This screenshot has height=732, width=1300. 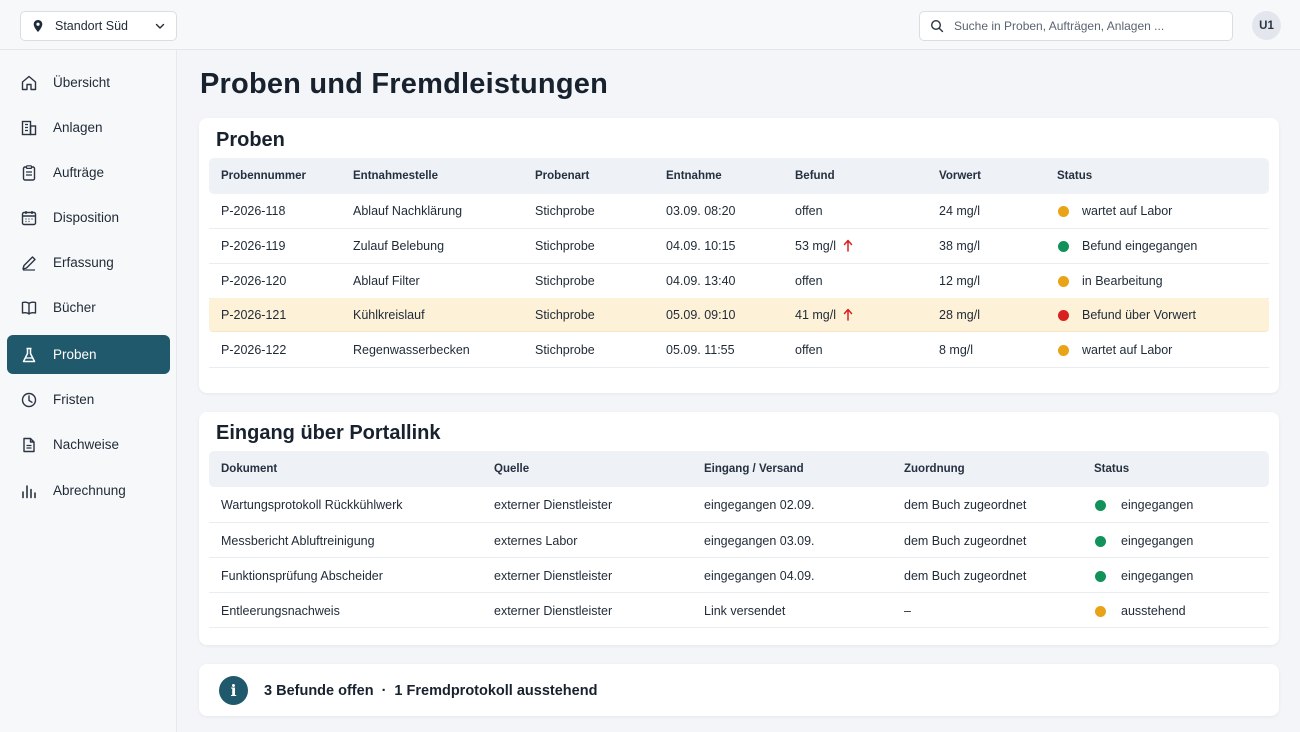 What do you see at coordinates (408, 211) in the screenshot?
I see `entnahmestelle: Ablauf Nachklärung` at bounding box center [408, 211].